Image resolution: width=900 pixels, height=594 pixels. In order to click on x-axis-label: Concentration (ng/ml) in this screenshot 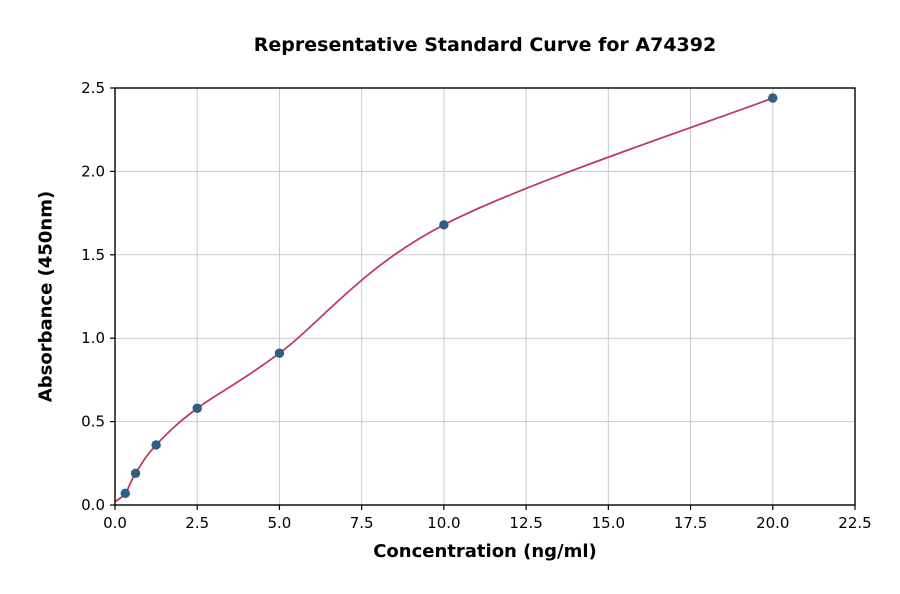, I will do `click(485, 551)`.